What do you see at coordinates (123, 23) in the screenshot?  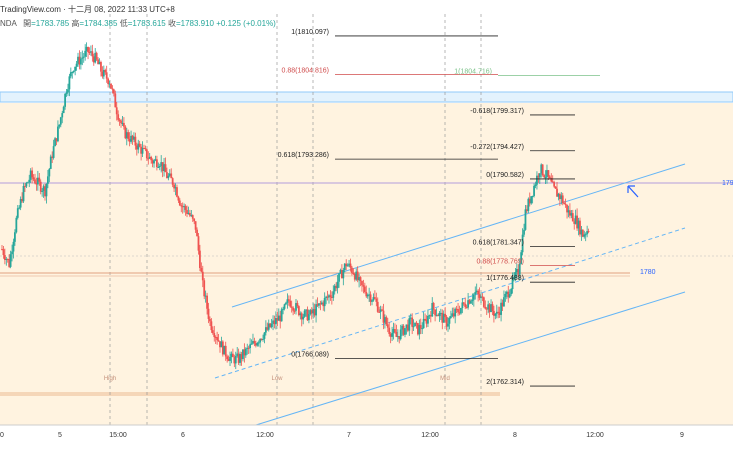 I see `low-label: 低` at bounding box center [123, 23].